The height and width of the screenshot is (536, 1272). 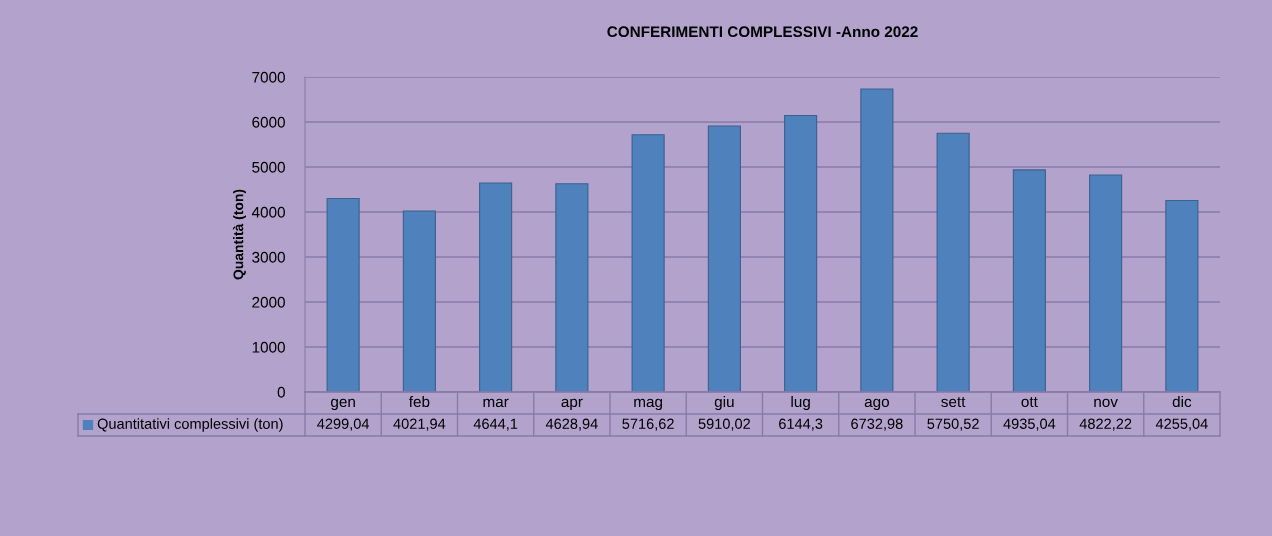 I want to click on x-tick-label: dic, so click(x=1182, y=401).